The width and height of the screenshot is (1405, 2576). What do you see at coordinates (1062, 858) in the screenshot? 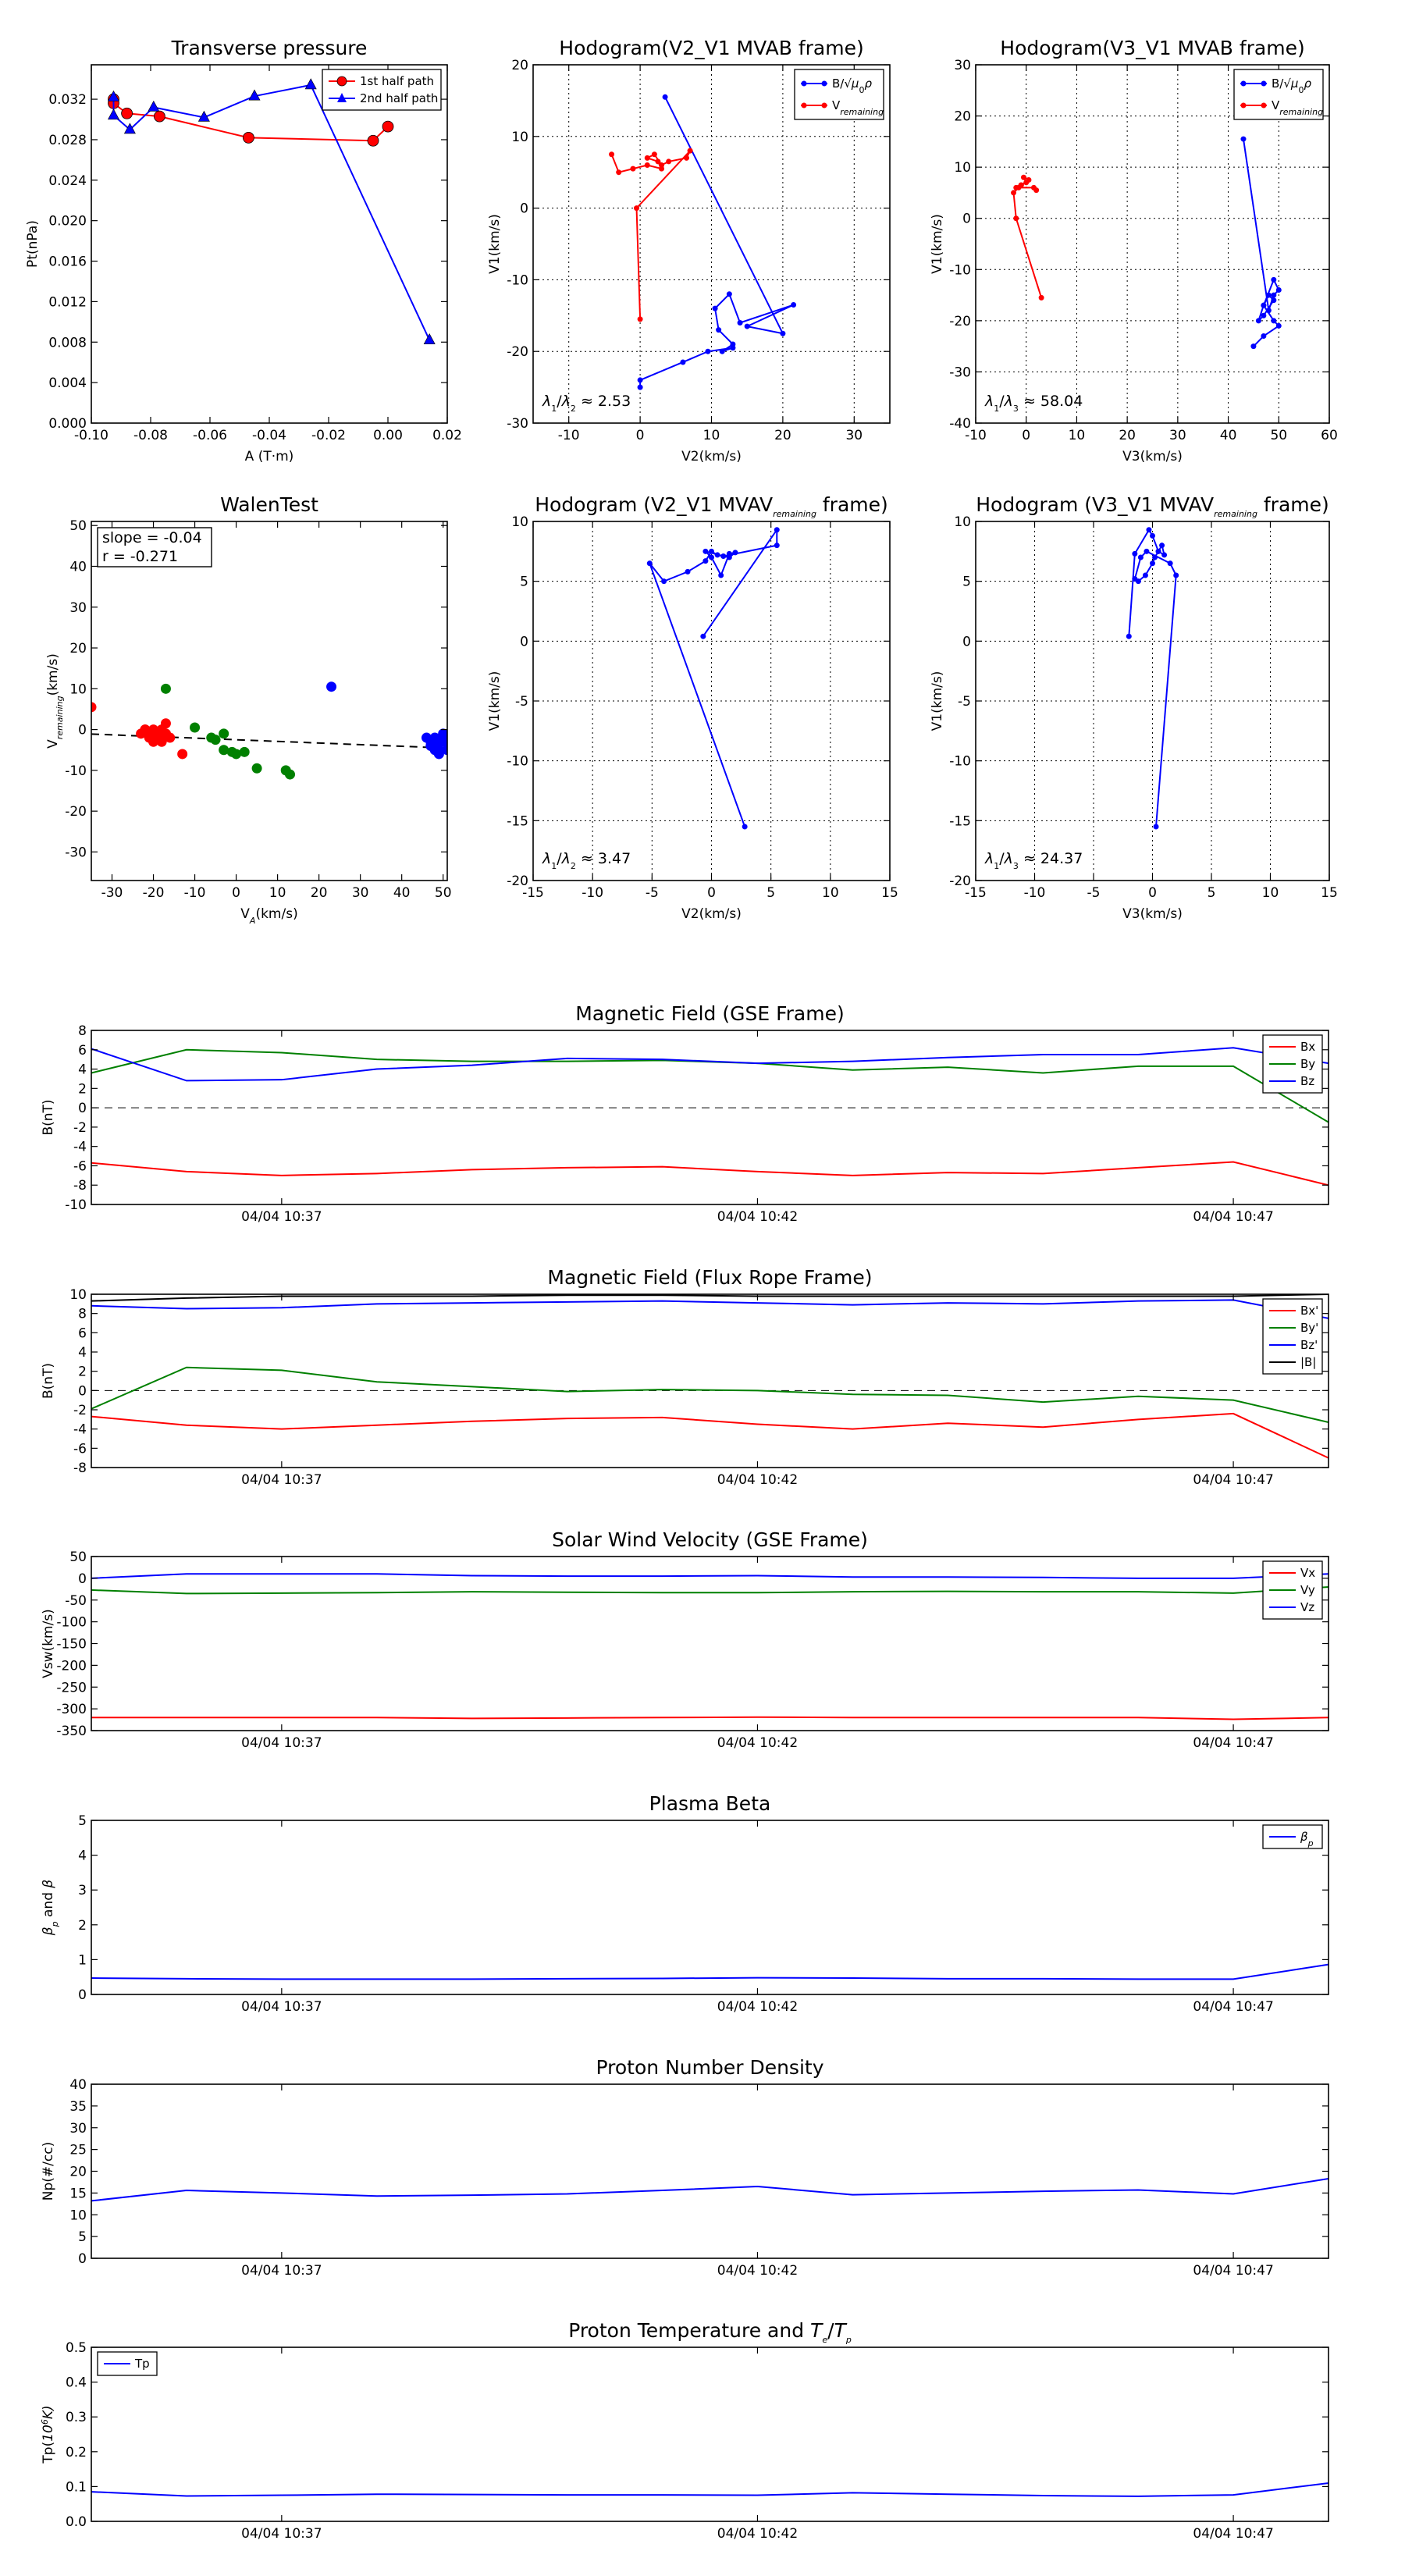
I see `ratio-value: 24.37` at bounding box center [1062, 858].